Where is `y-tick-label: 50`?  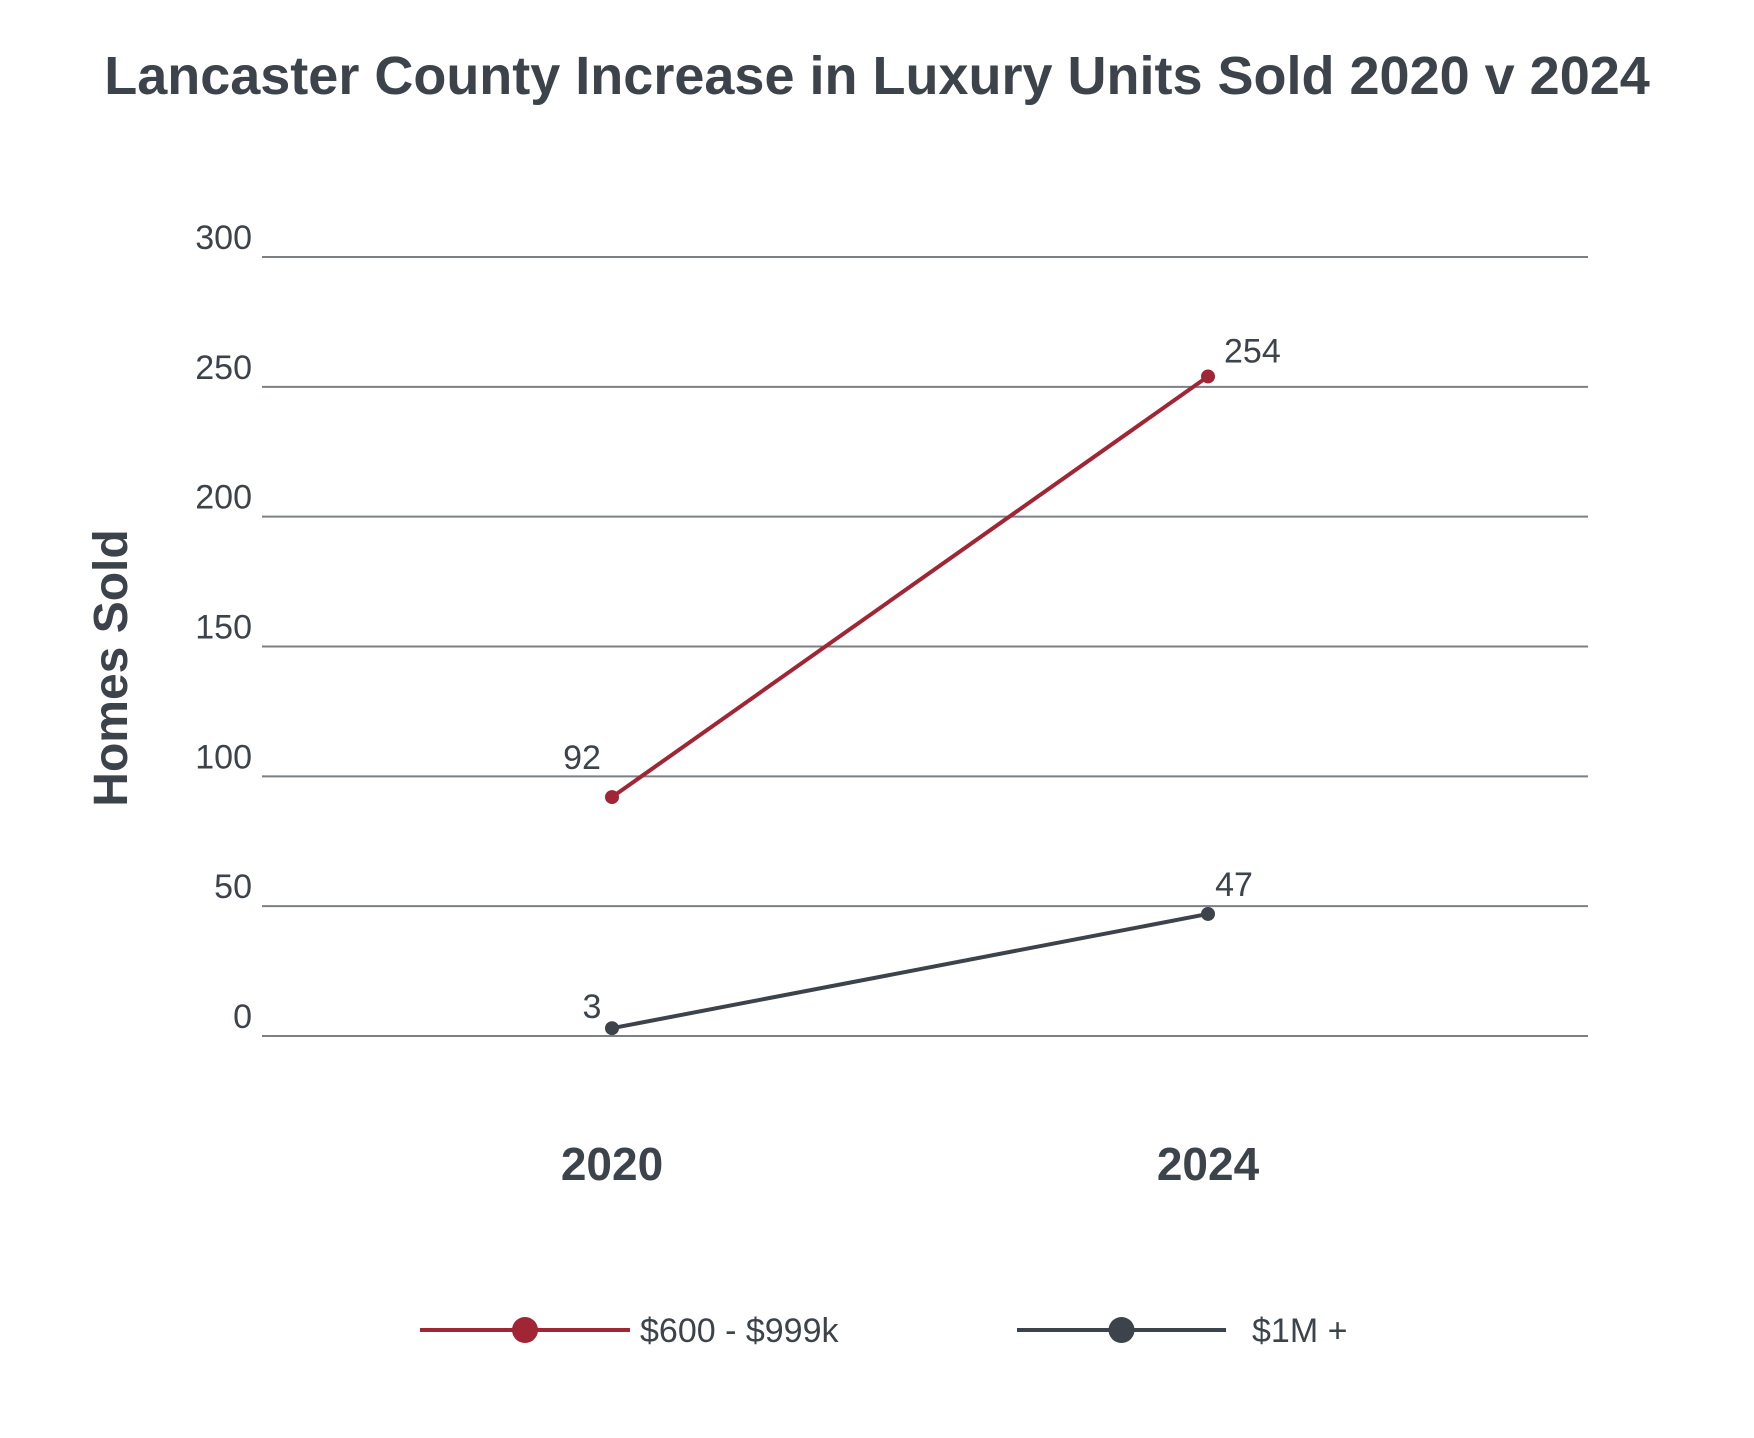
y-tick-label: 50 is located at coordinates (233, 887).